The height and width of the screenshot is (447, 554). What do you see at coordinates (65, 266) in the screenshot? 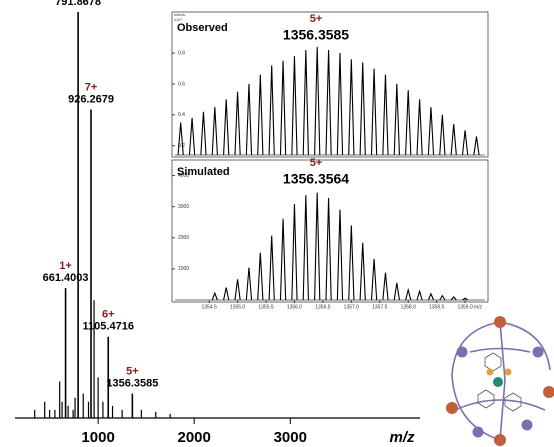
I see `charge-label: 1+` at bounding box center [65, 266].